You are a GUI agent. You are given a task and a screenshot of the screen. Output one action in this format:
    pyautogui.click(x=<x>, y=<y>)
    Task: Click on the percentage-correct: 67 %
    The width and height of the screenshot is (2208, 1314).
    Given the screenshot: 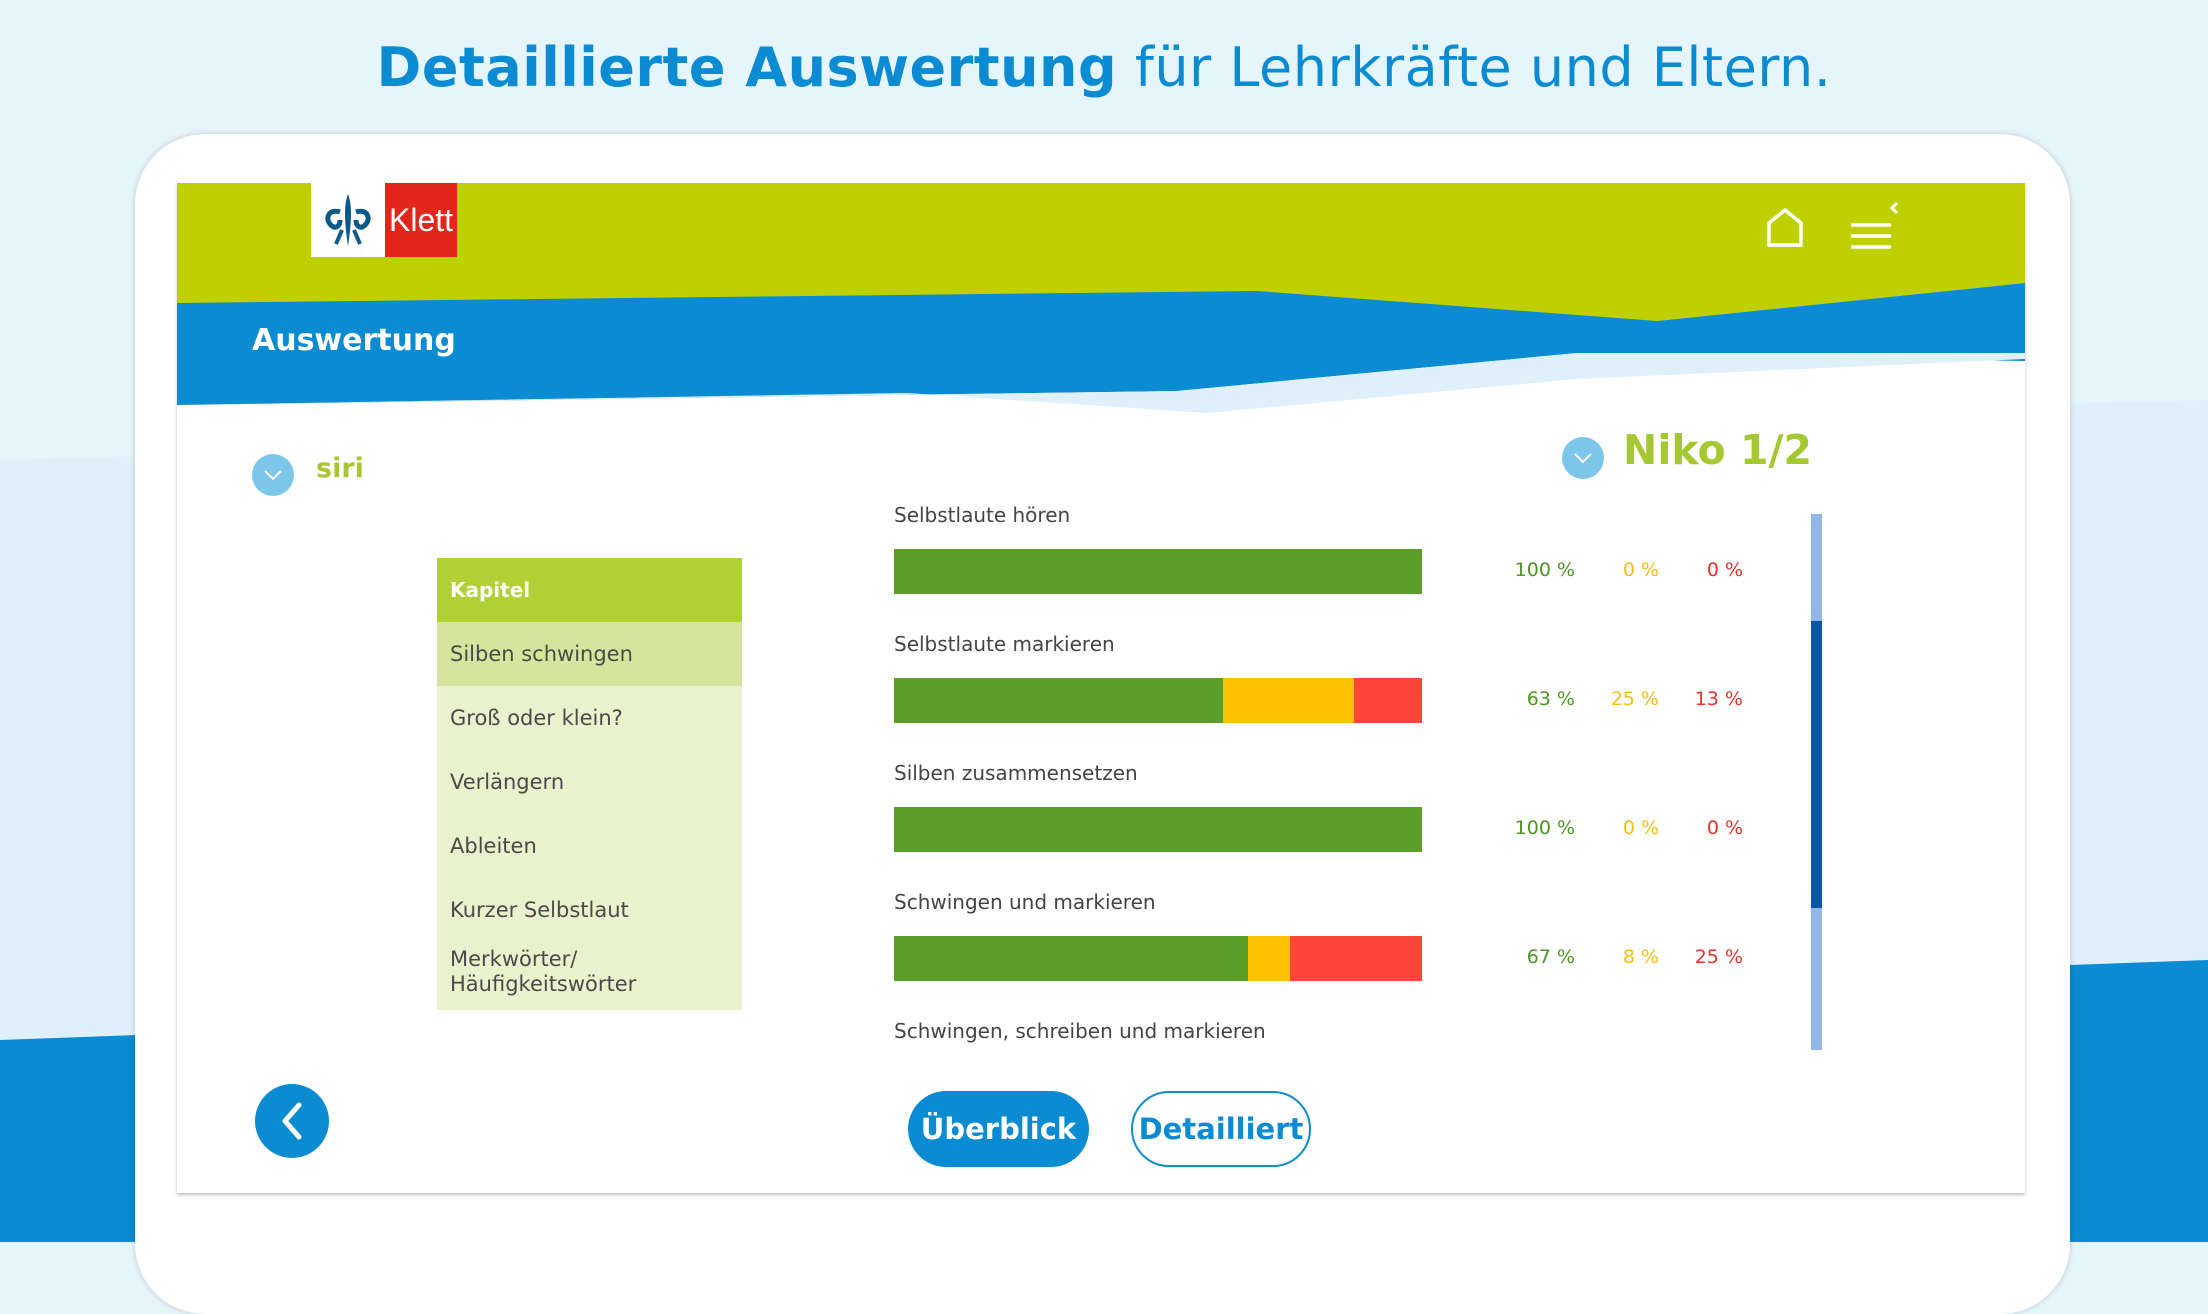 What is the action you would take?
    pyautogui.click(x=1550, y=957)
    